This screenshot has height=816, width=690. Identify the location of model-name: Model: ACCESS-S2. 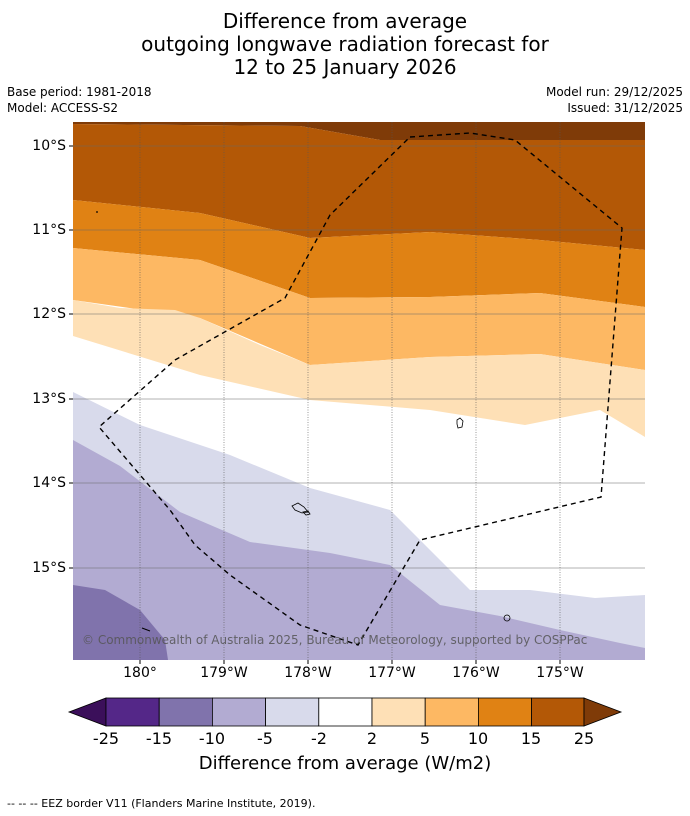
(63, 108).